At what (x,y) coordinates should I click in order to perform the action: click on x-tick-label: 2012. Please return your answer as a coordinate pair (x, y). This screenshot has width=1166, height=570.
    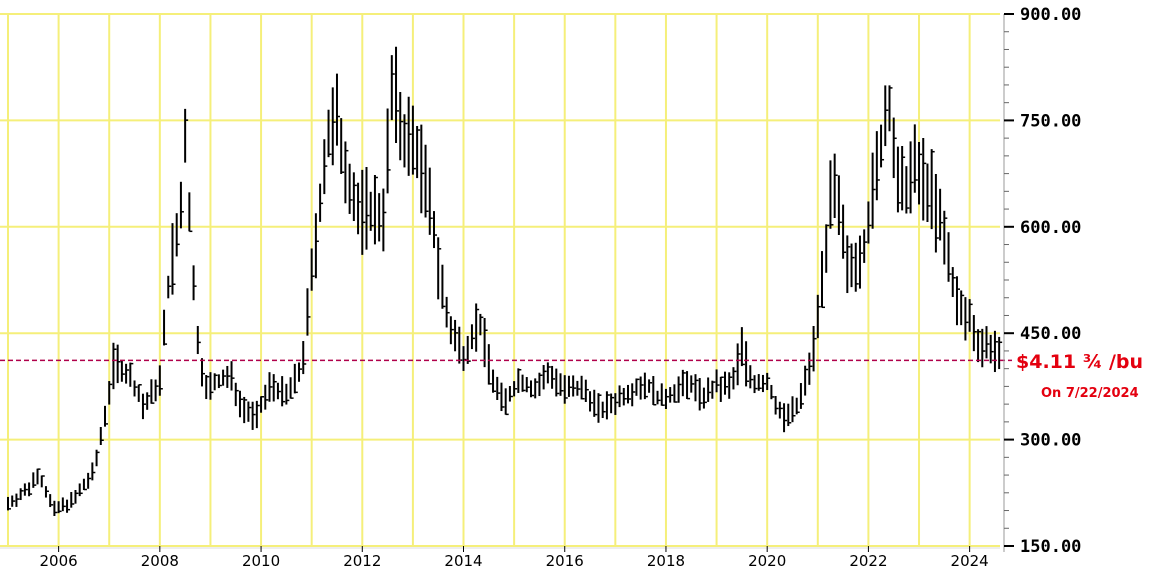
    Looking at the image, I should click on (362, 561).